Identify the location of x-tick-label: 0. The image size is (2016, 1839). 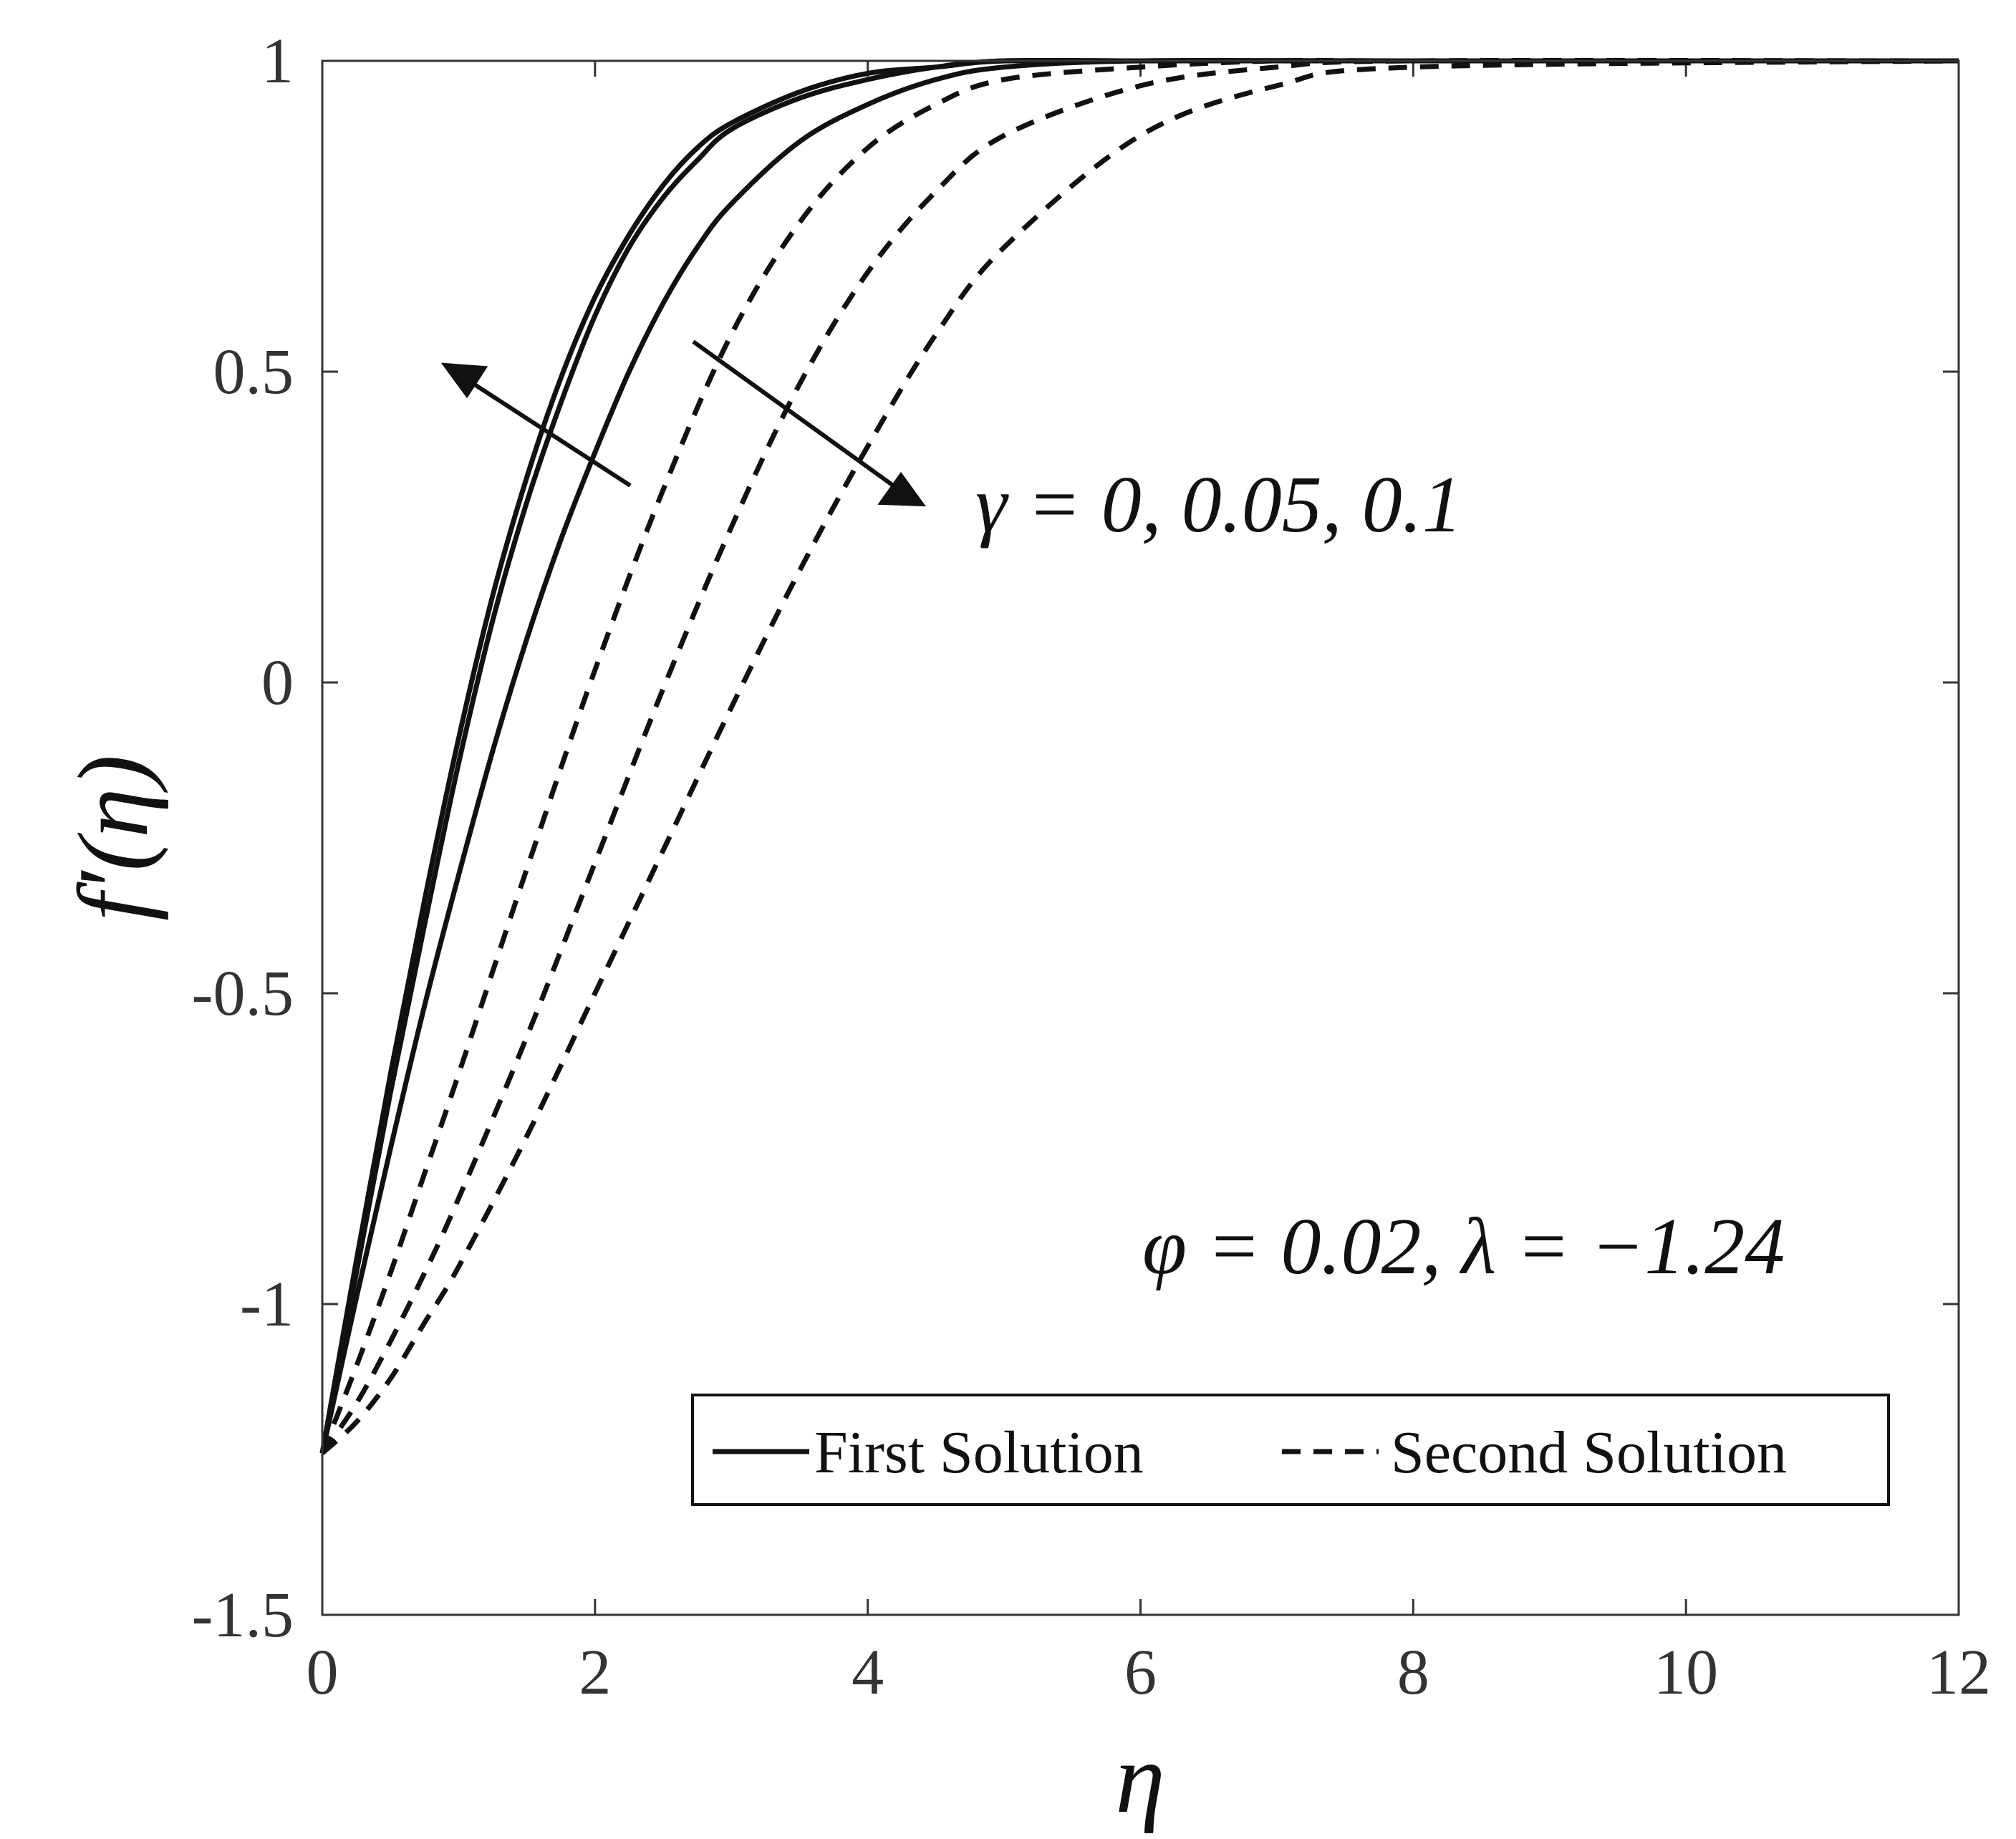
(323, 1672).